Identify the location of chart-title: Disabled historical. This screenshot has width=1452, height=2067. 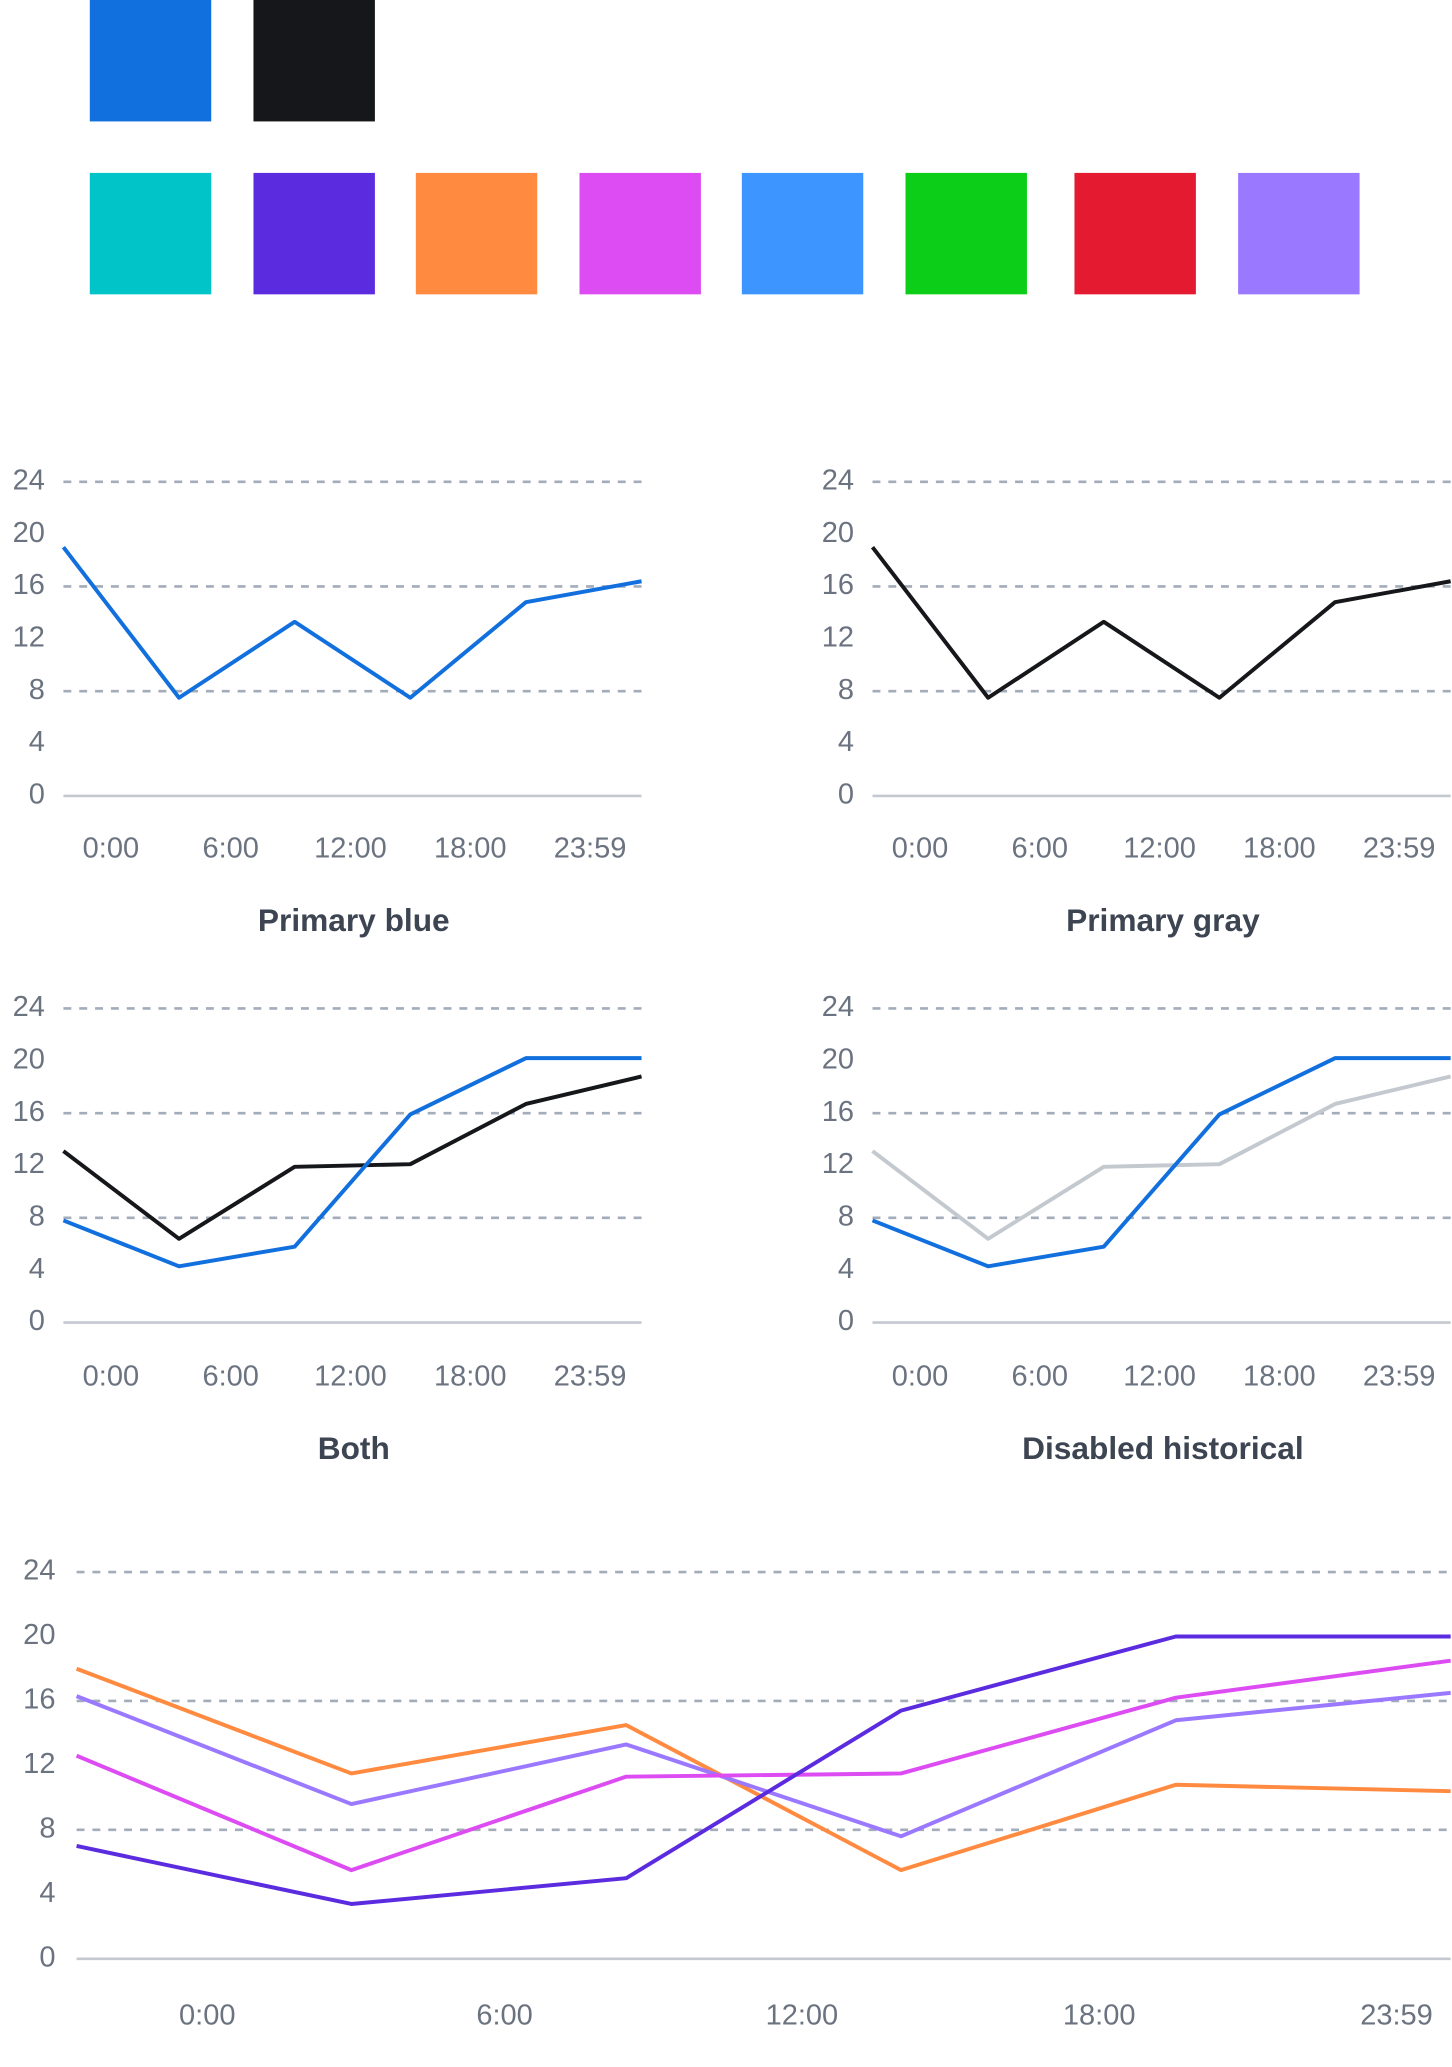
(1162, 1448).